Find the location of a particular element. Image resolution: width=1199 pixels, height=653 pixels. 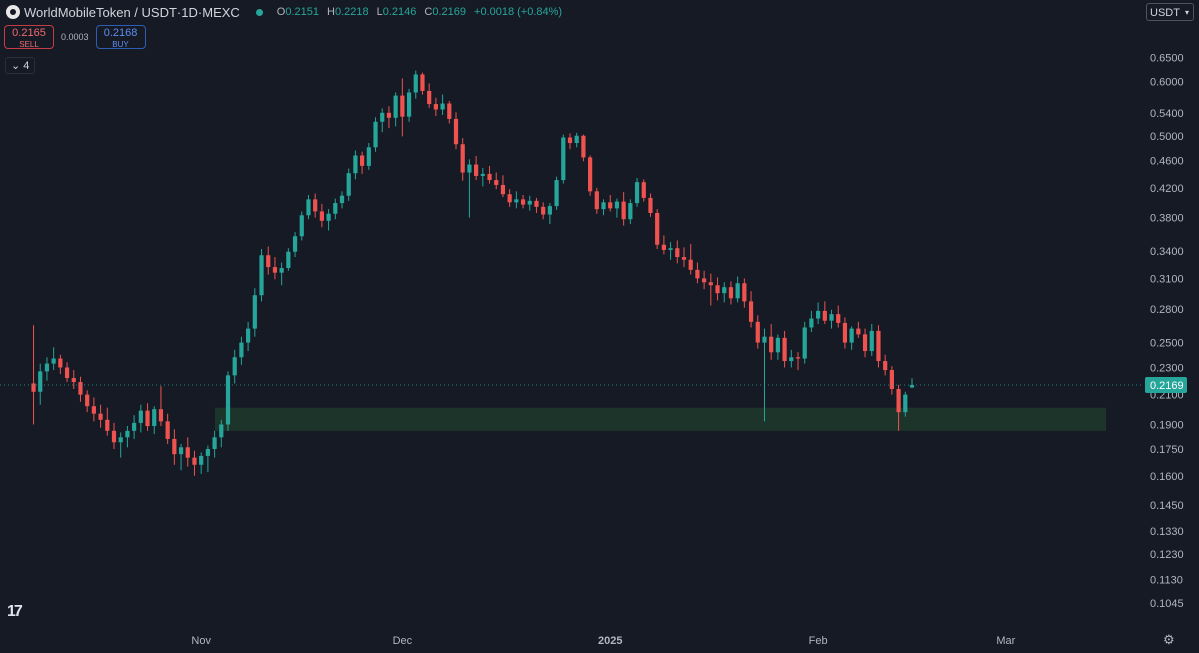

low-label: L is located at coordinates (379, 12).